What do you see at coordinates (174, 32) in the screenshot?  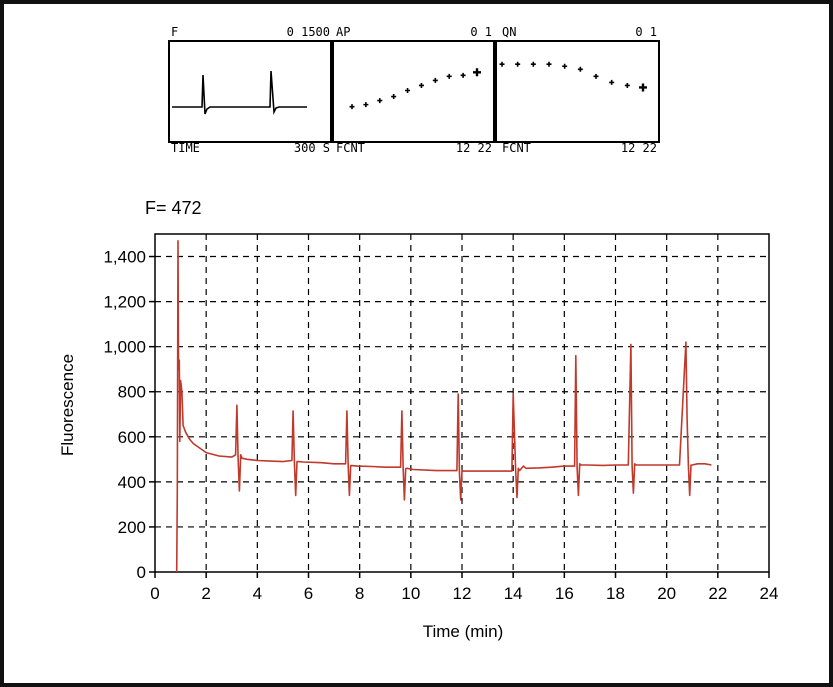 I see `panel-1-top-left: F` at bounding box center [174, 32].